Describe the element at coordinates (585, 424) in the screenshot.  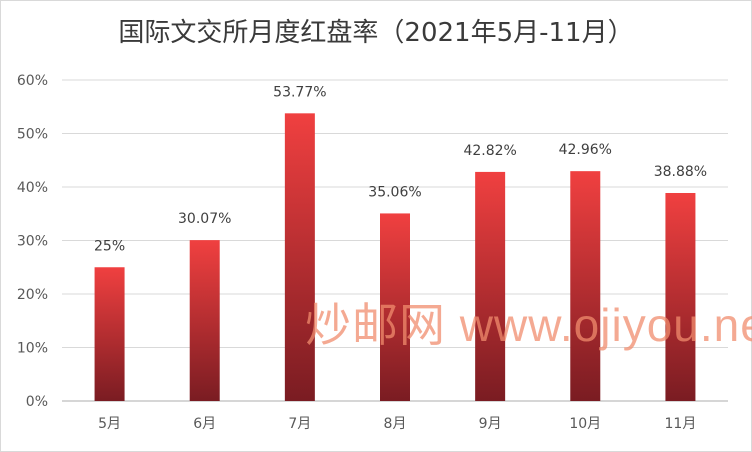
I see `x-tick-label: 10月` at that location.